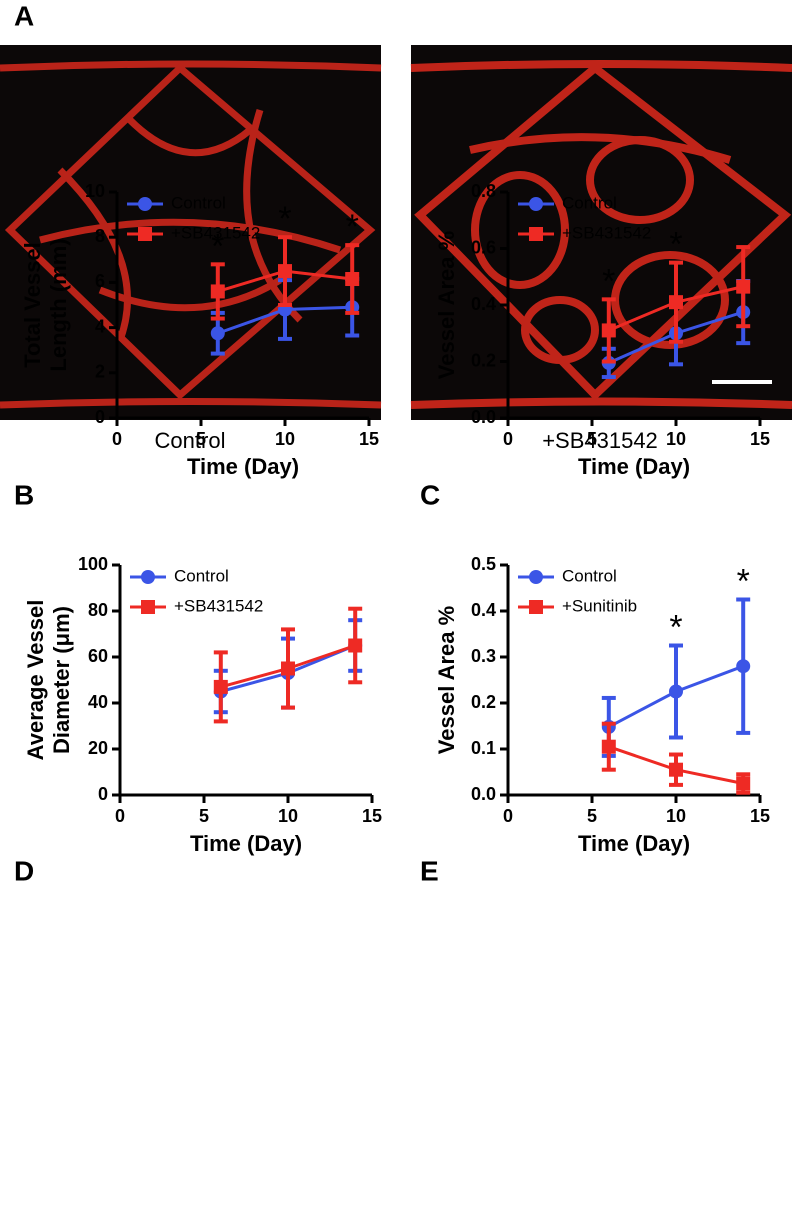  Describe the element at coordinates (61, 680) in the screenshot. I see `y-axis-label: Diameter (μm)` at that location.